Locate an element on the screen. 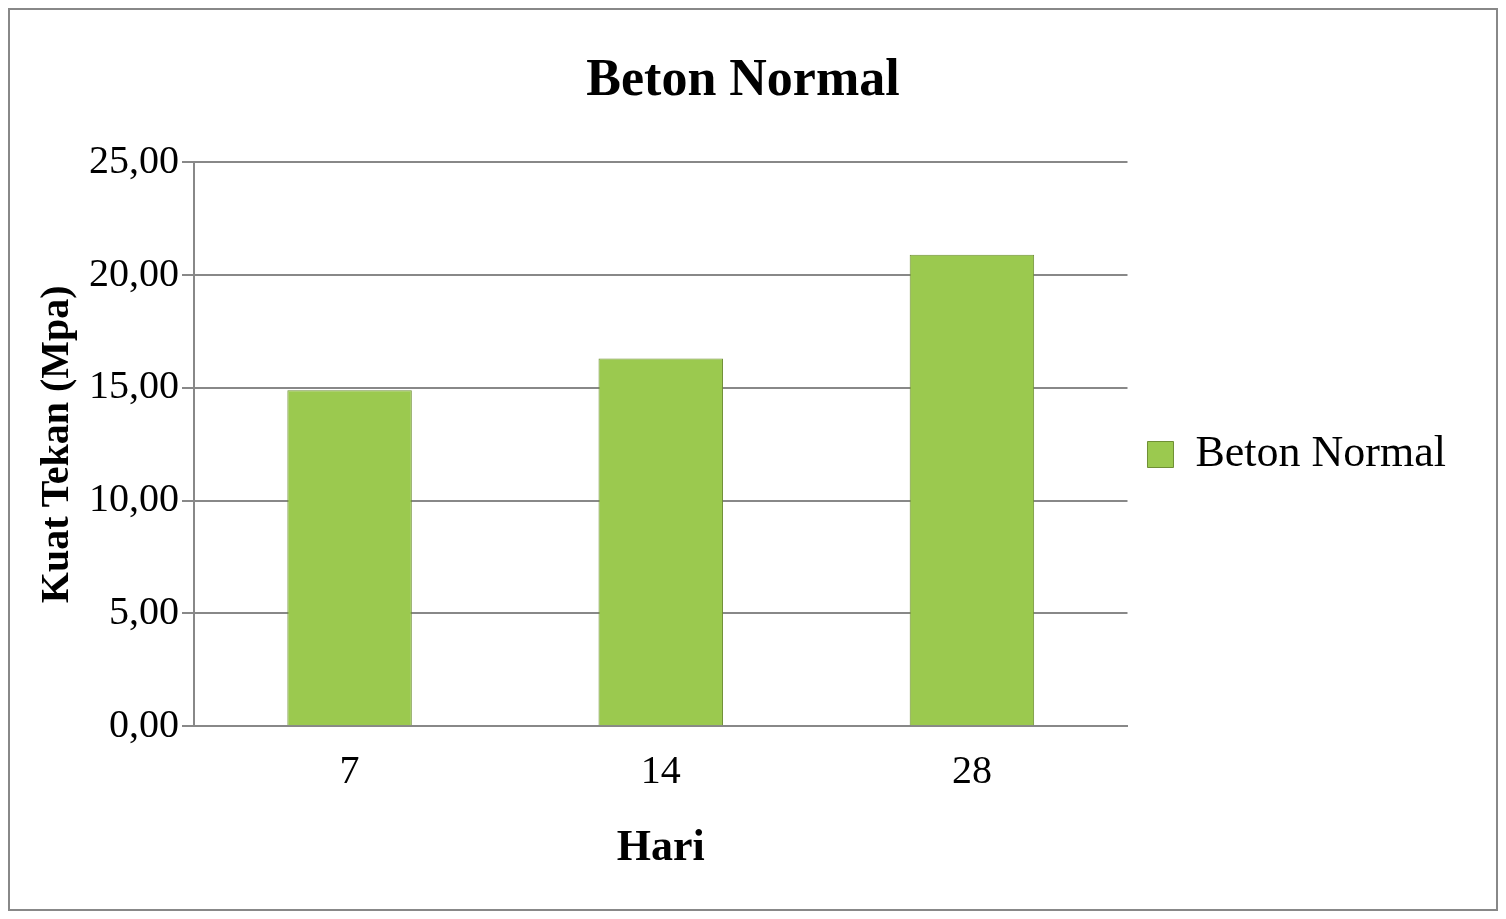 This screenshot has height=919, width=1506. chart-title: Beton Normal is located at coordinates (743, 77).